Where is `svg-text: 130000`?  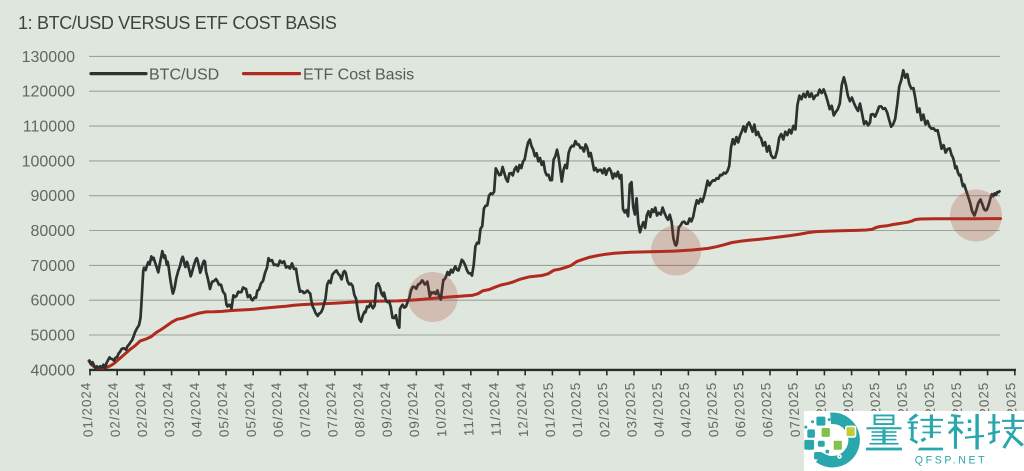 svg-text: 130000 is located at coordinates (48, 57).